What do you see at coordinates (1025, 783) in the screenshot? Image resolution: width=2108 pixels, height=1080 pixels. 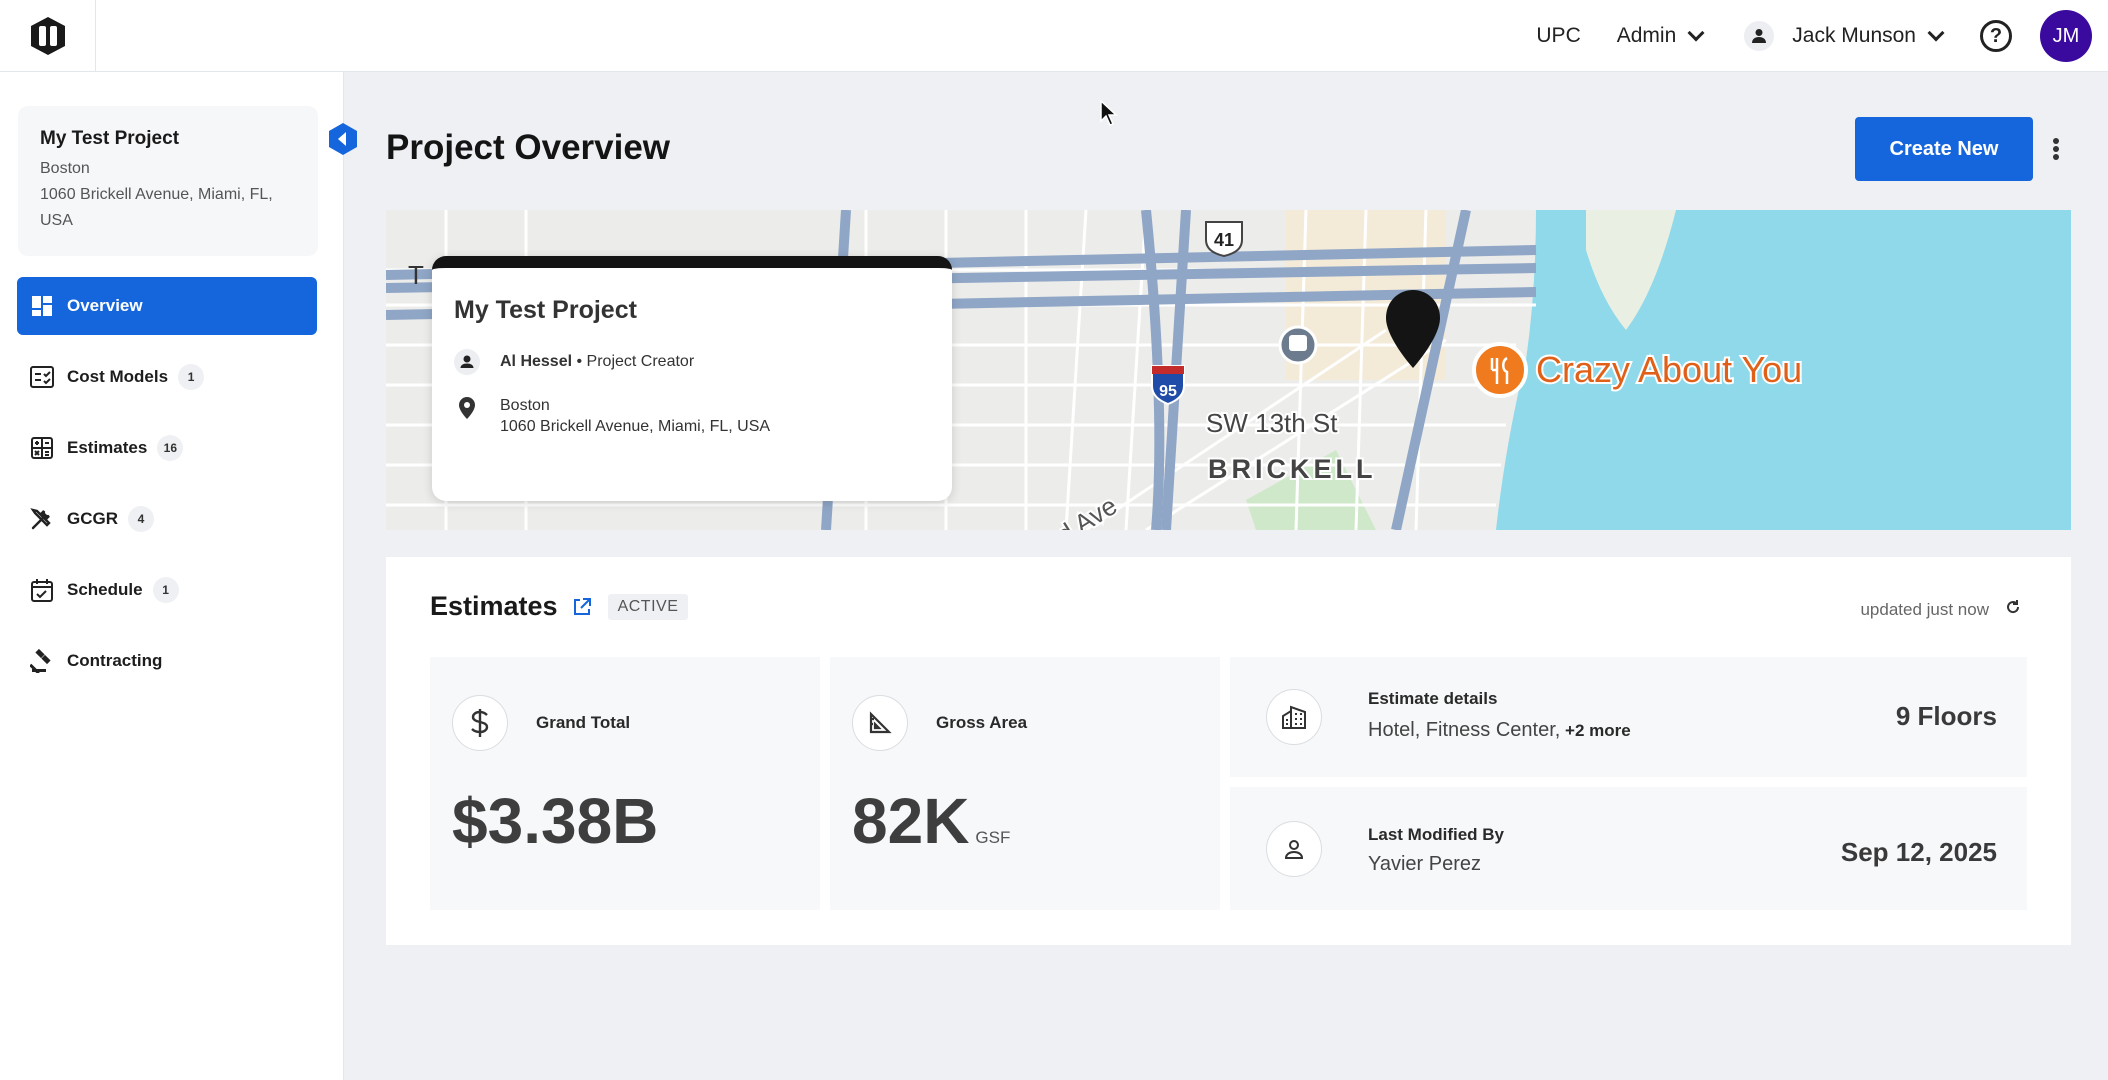 I see `gross-area-card: Gross Area 82K GSF` at bounding box center [1025, 783].